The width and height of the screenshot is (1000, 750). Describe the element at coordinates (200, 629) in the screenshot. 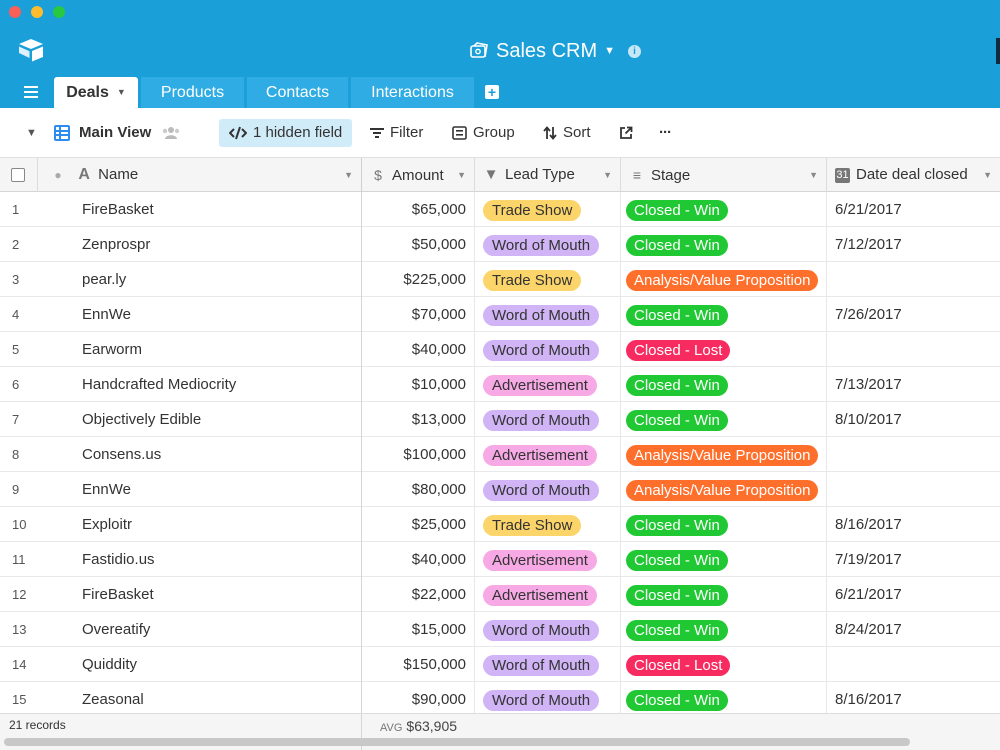

I see `name-cell: Overeatify` at that location.